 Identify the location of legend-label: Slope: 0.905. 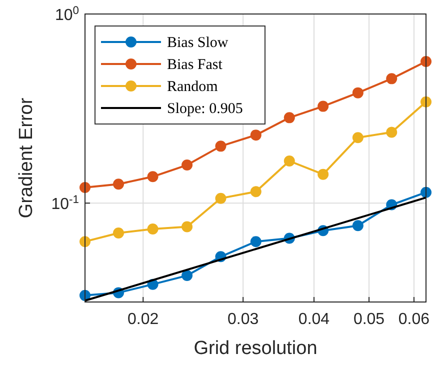
(205, 109).